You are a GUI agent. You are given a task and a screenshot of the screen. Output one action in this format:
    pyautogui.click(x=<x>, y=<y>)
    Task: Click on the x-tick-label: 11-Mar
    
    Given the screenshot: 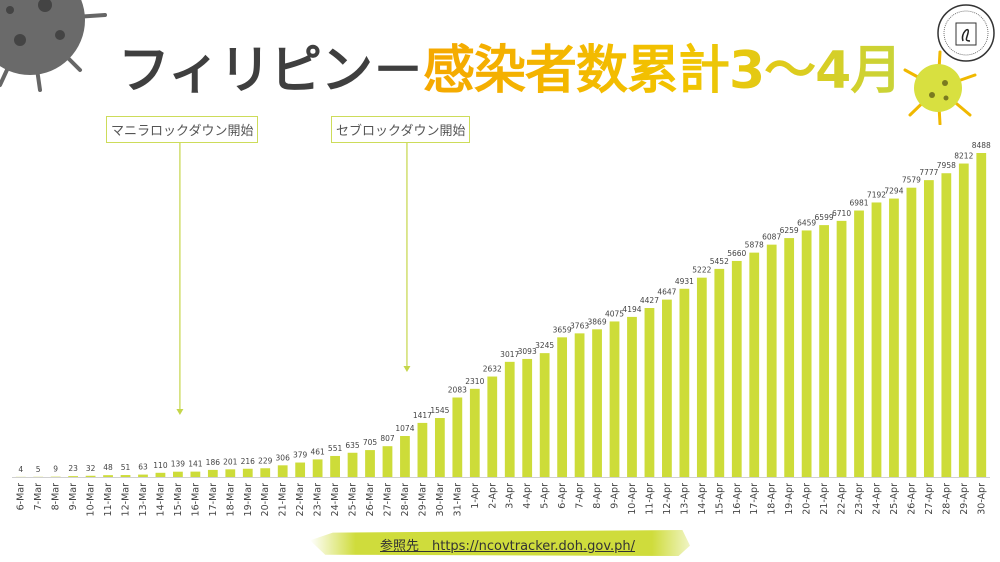 What is the action you would take?
    pyautogui.click(x=108, y=500)
    